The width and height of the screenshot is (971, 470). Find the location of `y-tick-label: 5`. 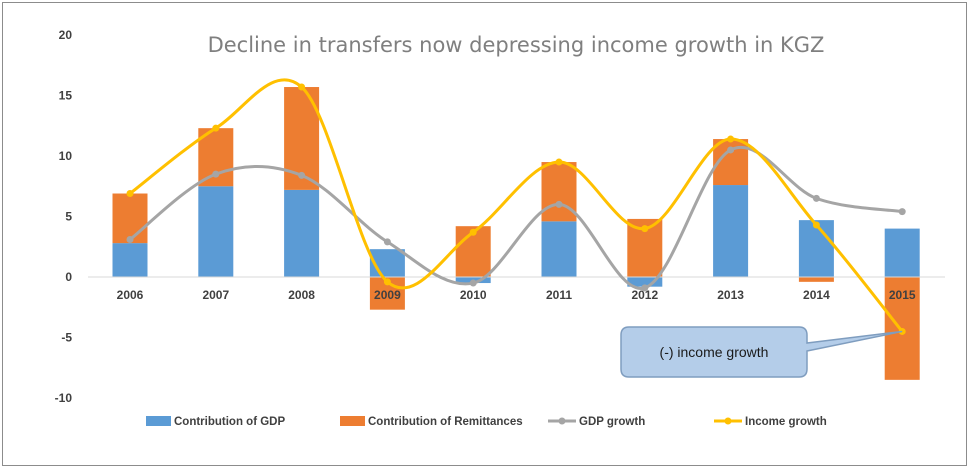

y-tick-label: 5 is located at coordinates (68, 217).